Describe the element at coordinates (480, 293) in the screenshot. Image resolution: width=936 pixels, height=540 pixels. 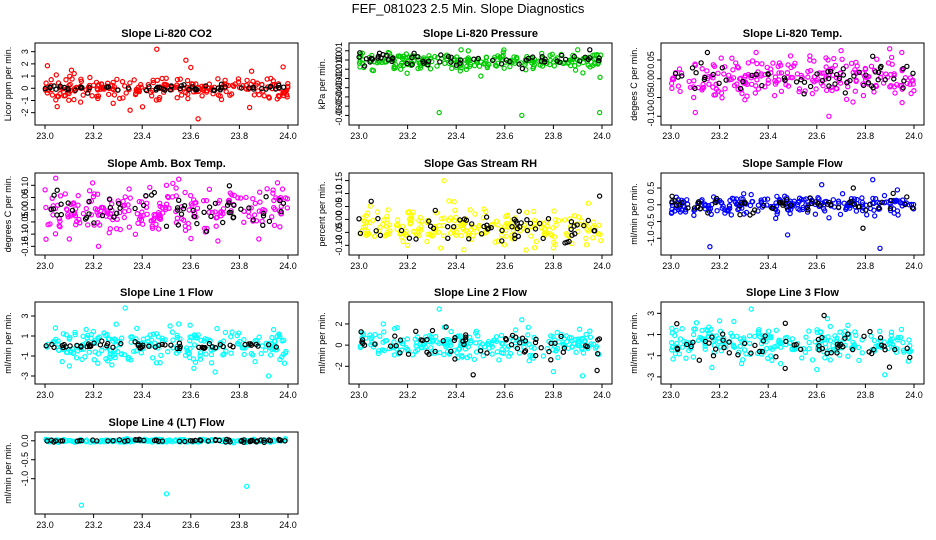
I see `chart-title: Slope Line 2 Flow` at that location.